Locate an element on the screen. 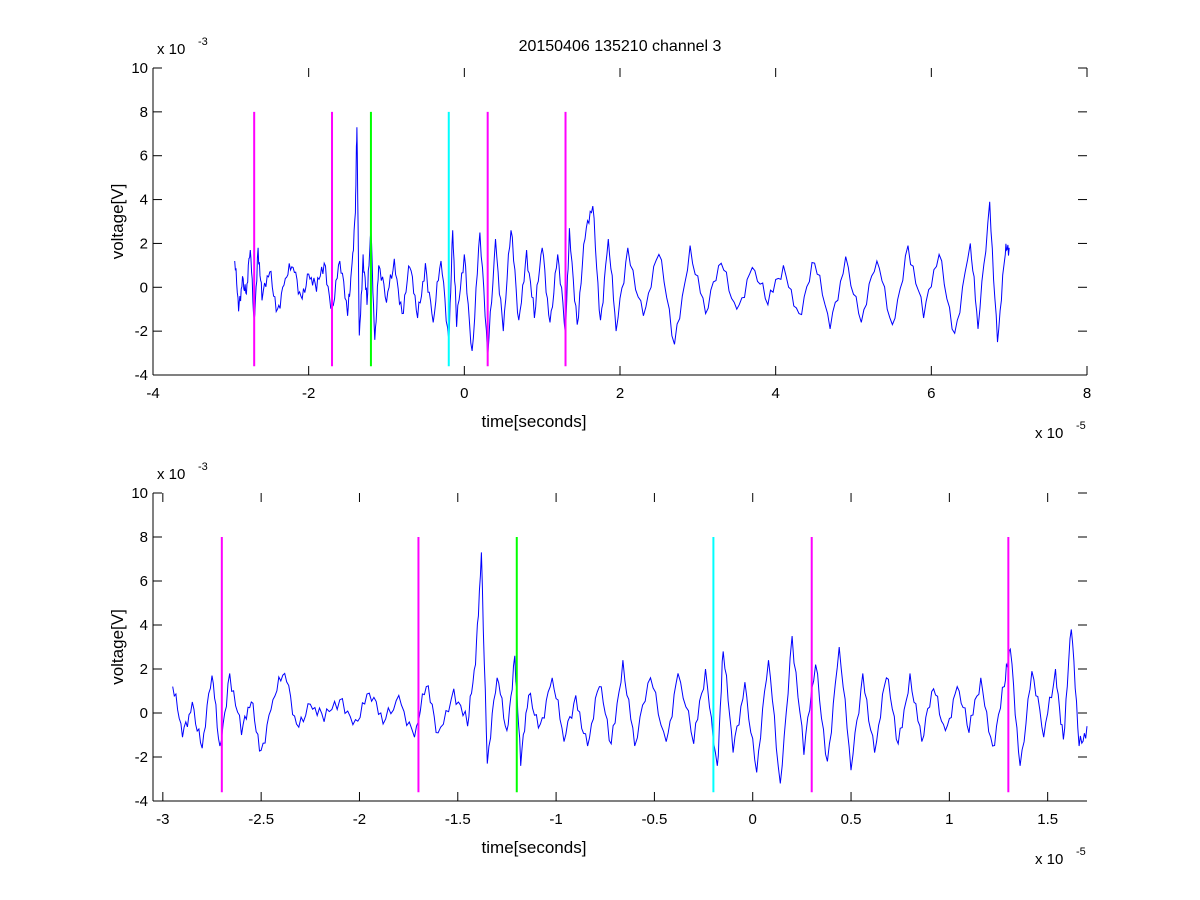 The height and width of the screenshot is (900, 1200). x-tick-label: 4 is located at coordinates (775, 393).